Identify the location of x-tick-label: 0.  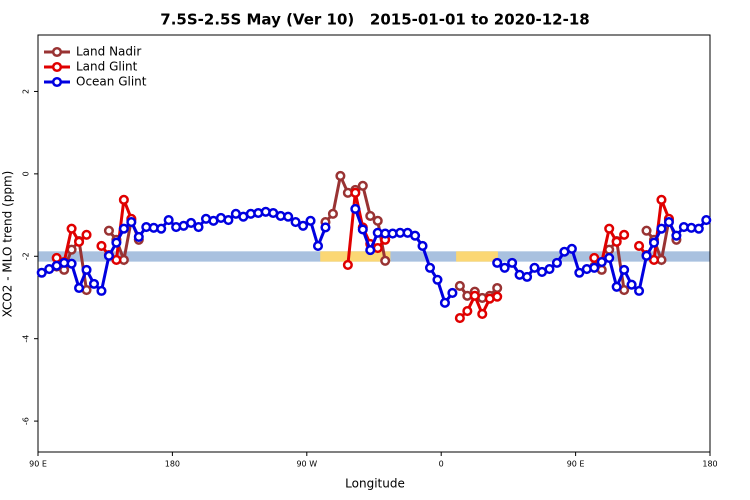
(441, 464).